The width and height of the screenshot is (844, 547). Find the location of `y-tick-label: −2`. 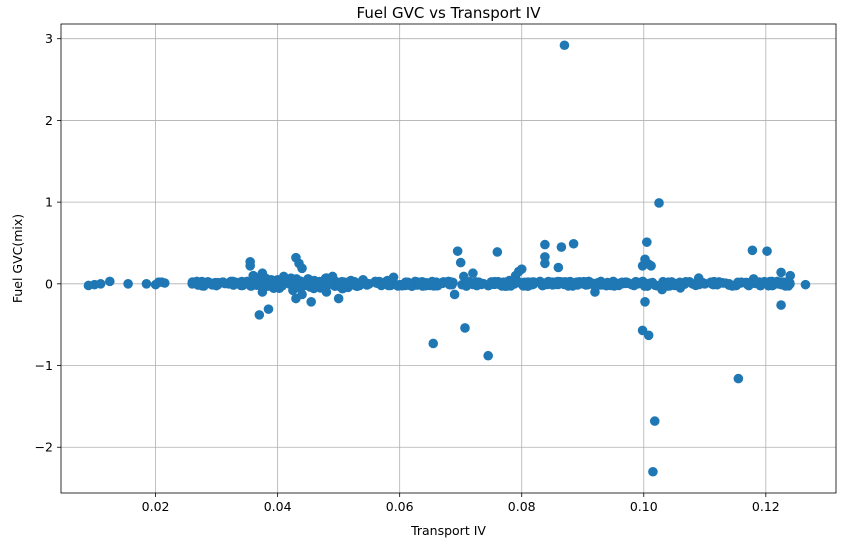

y-tick-label: −2 is located at coordinates (44, 447).